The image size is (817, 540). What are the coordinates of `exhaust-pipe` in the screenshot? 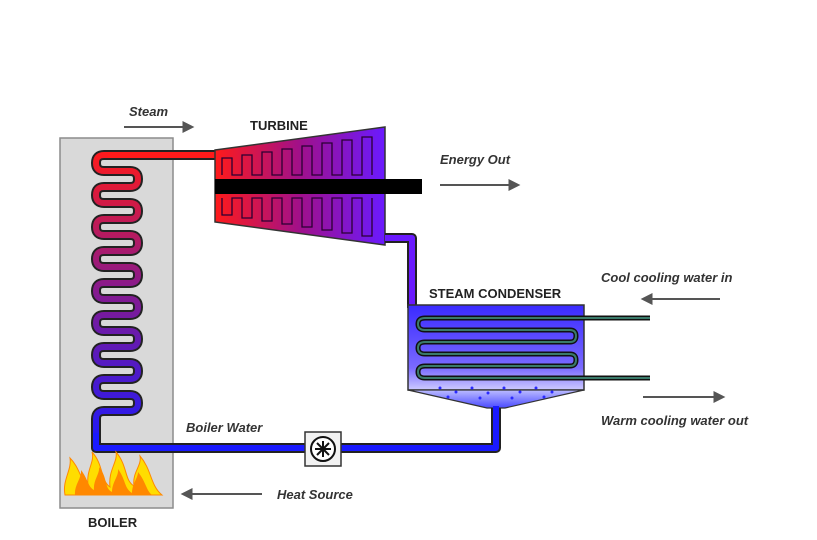 It's located at (401, 270).